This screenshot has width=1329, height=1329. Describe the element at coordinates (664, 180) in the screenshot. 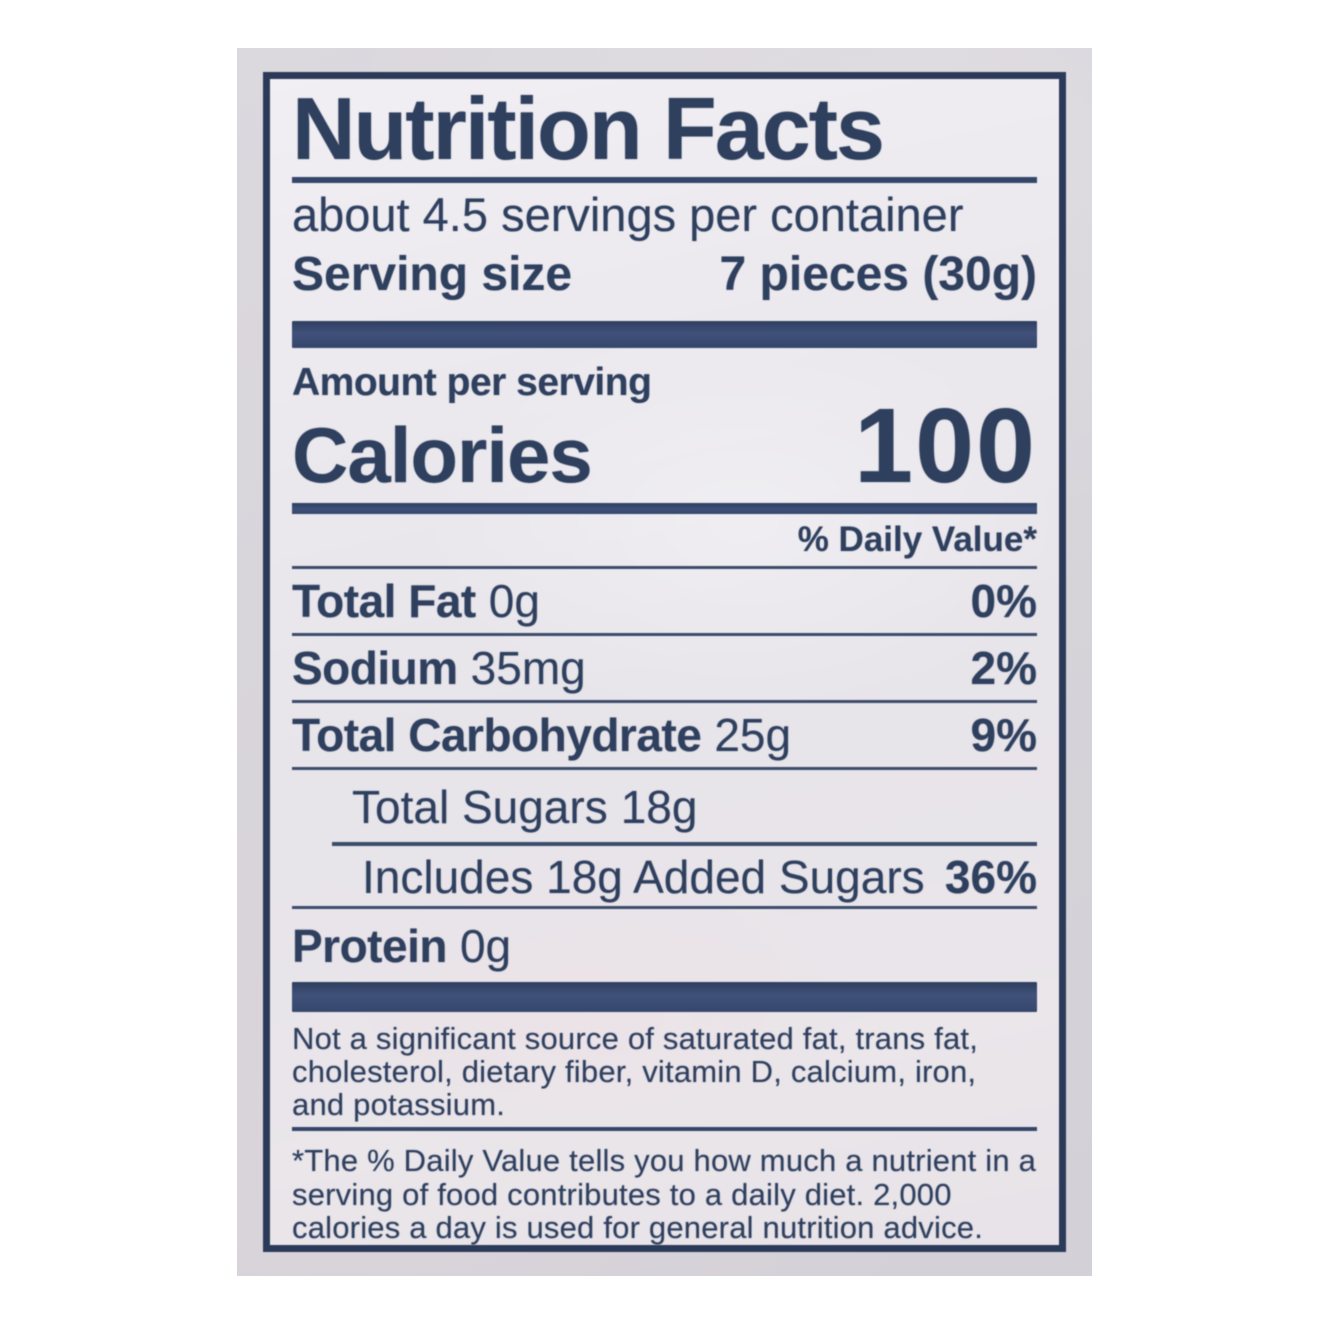

I see `title-divider` at that location.